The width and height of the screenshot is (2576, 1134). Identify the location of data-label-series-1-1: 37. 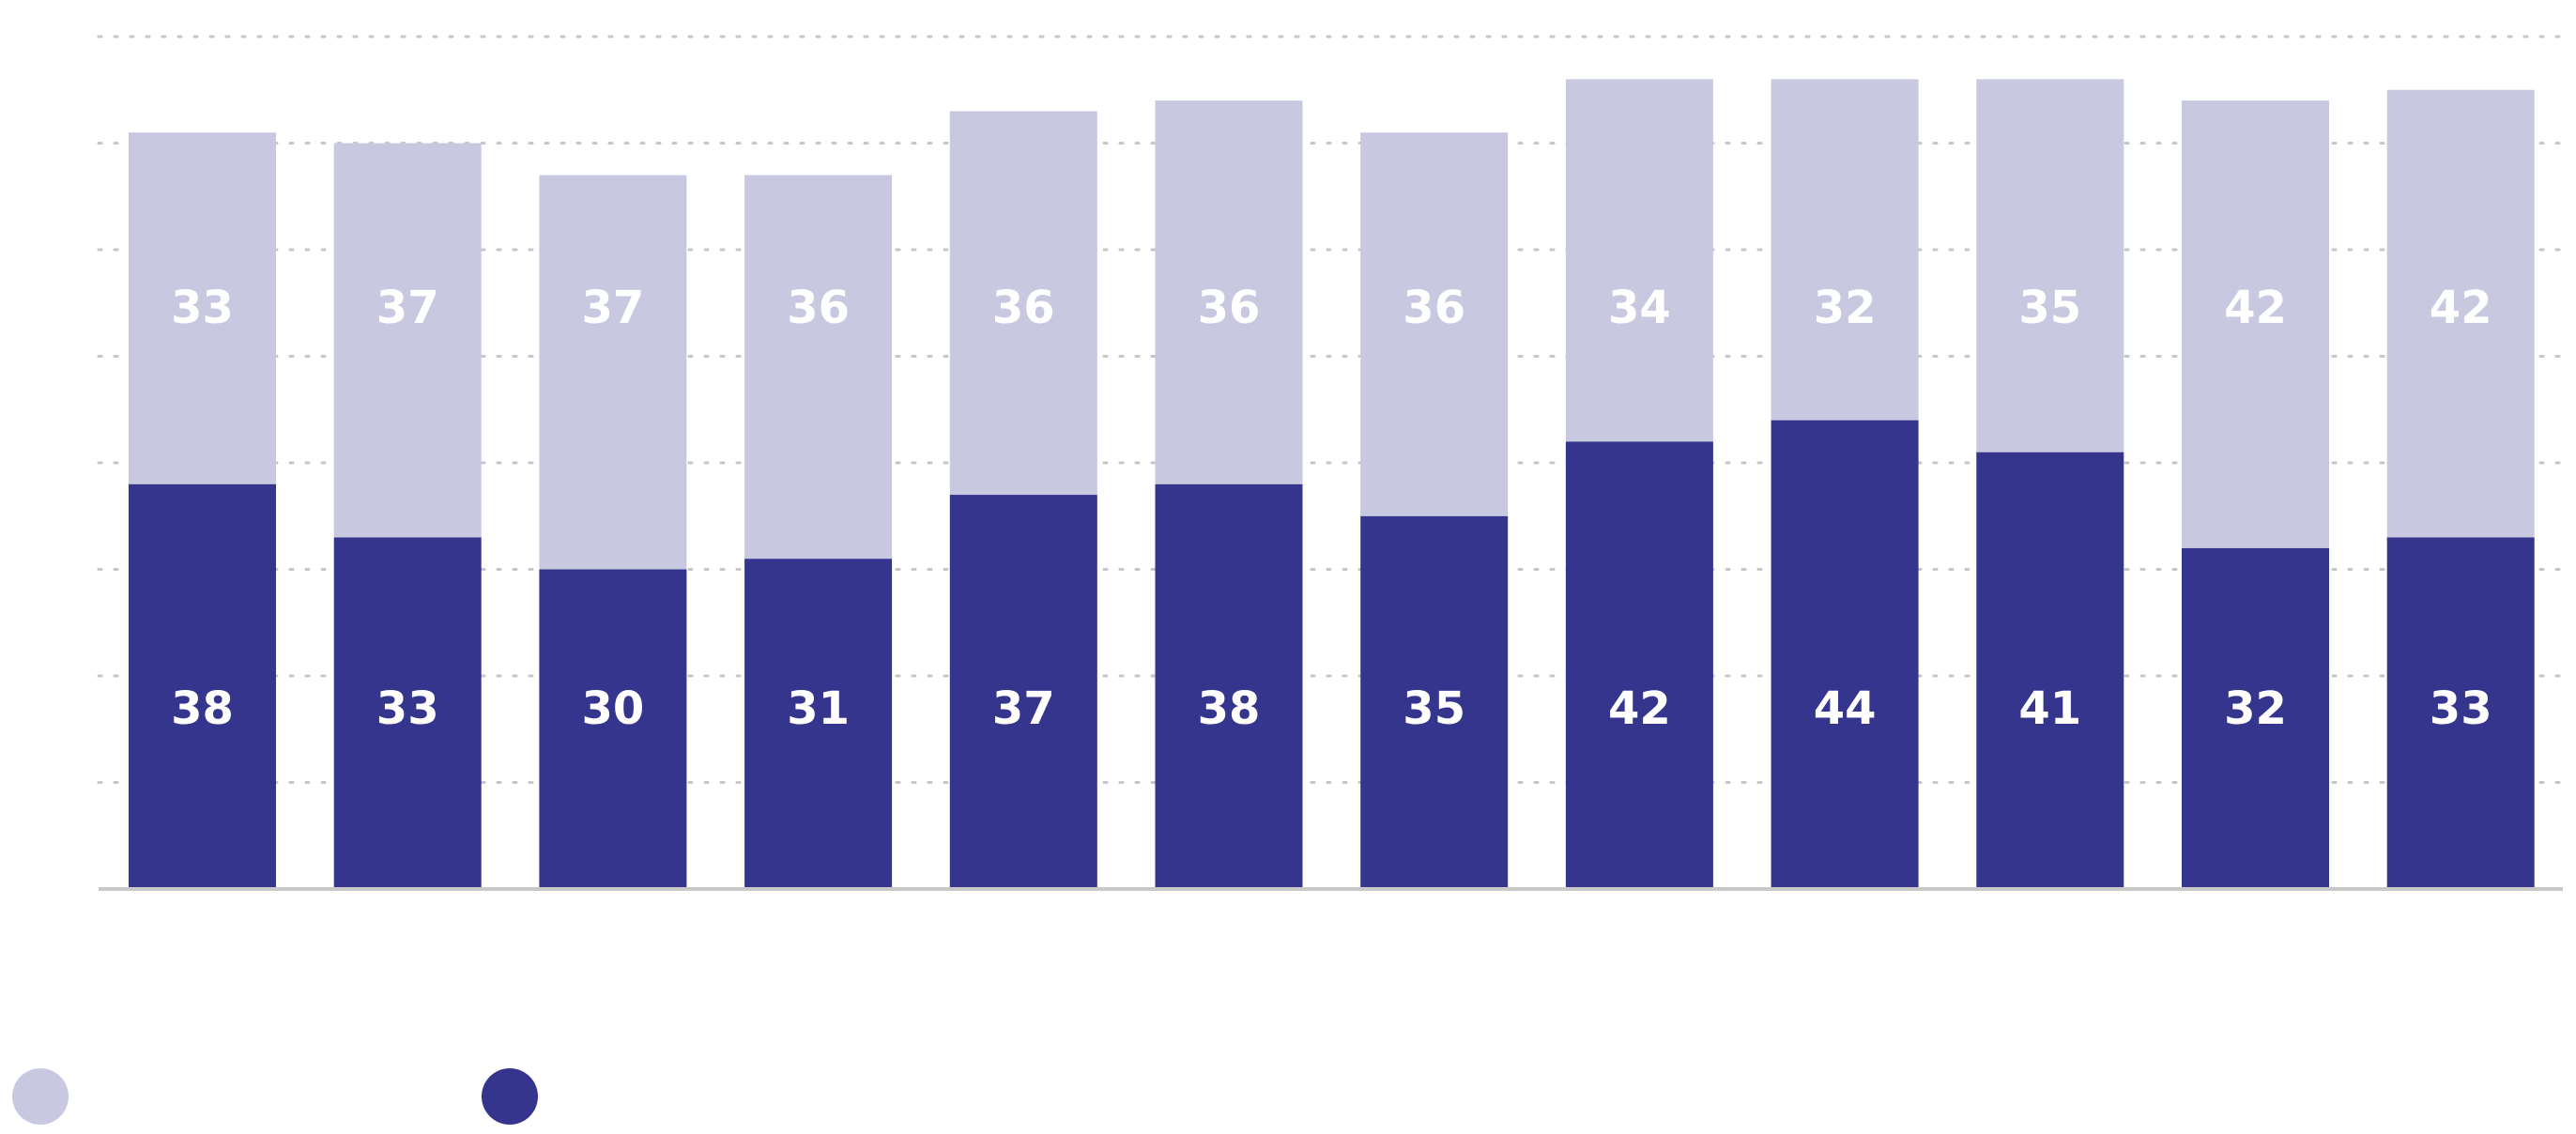
(407, 308).